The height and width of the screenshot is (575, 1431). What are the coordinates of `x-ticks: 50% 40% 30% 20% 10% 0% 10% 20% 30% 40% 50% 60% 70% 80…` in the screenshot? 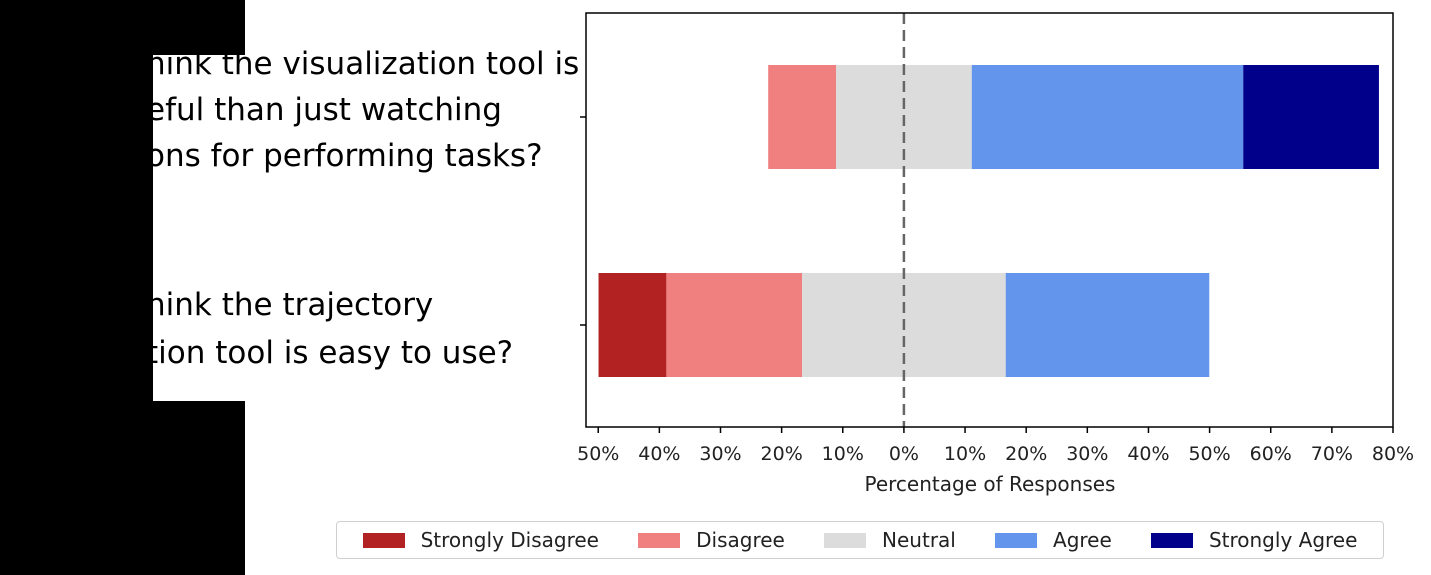 It's located at (995, 446).